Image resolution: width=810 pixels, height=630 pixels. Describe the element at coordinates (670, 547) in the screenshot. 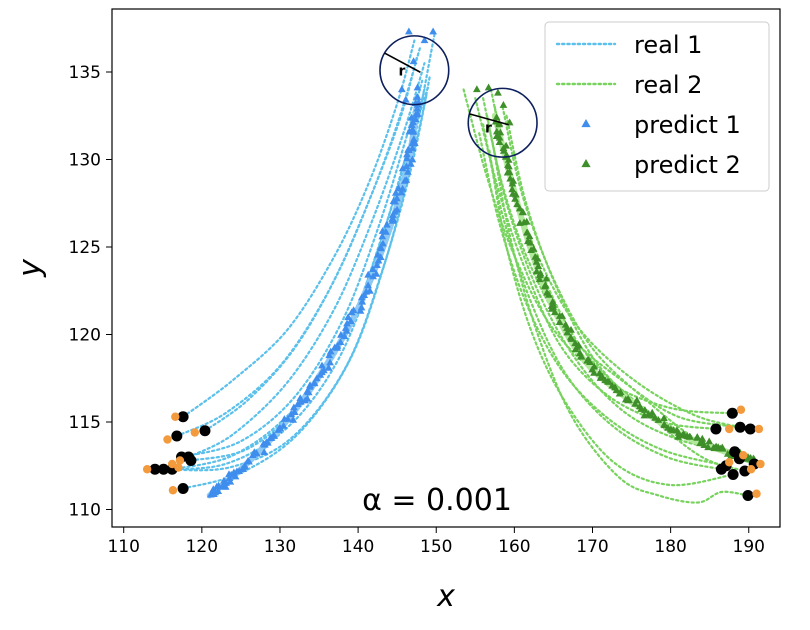

I see `x-tick-label-180: 180` at that location.